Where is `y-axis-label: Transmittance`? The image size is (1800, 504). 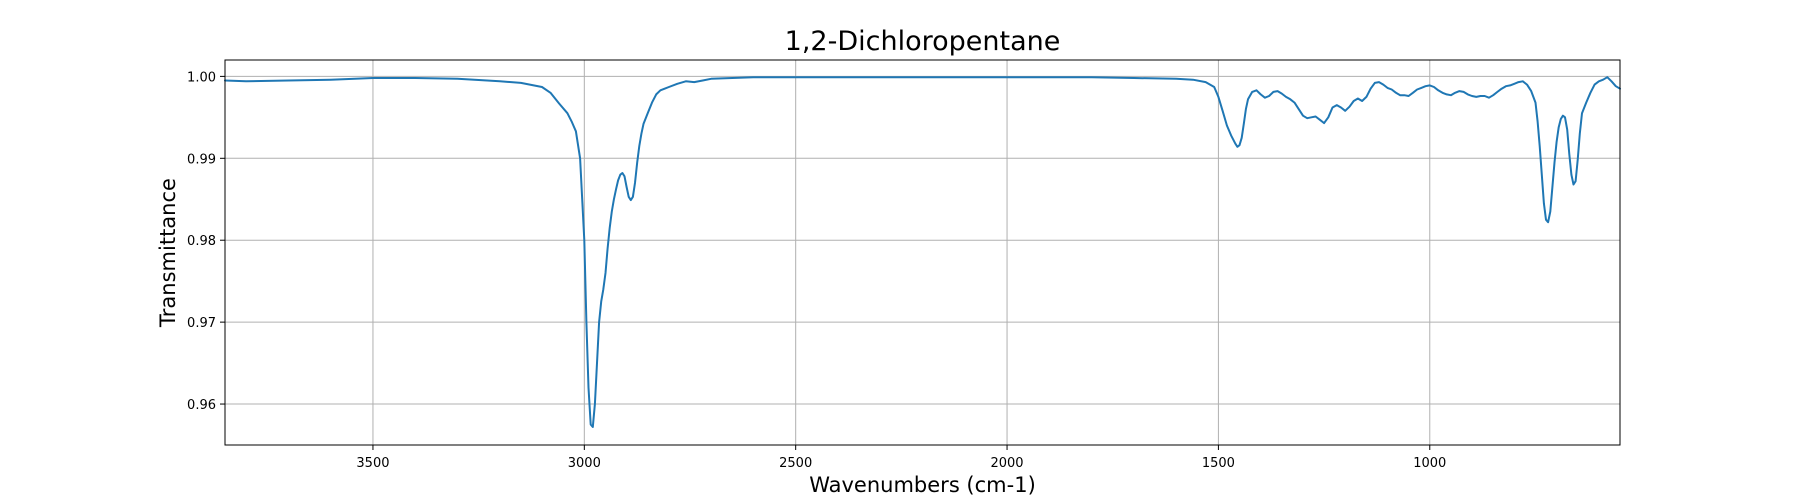
y-axis-label: Transmittance is located at coordinates (168, 253).